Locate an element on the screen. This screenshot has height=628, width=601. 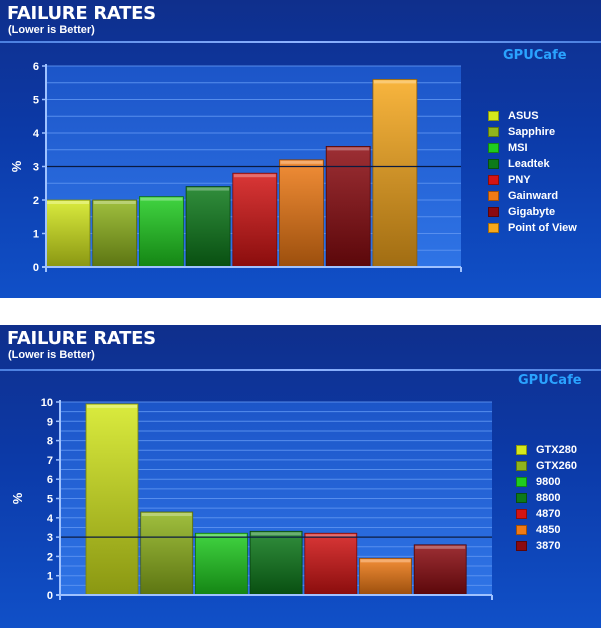
legend-item: Gigabyte is located at coordinates (532, 212).